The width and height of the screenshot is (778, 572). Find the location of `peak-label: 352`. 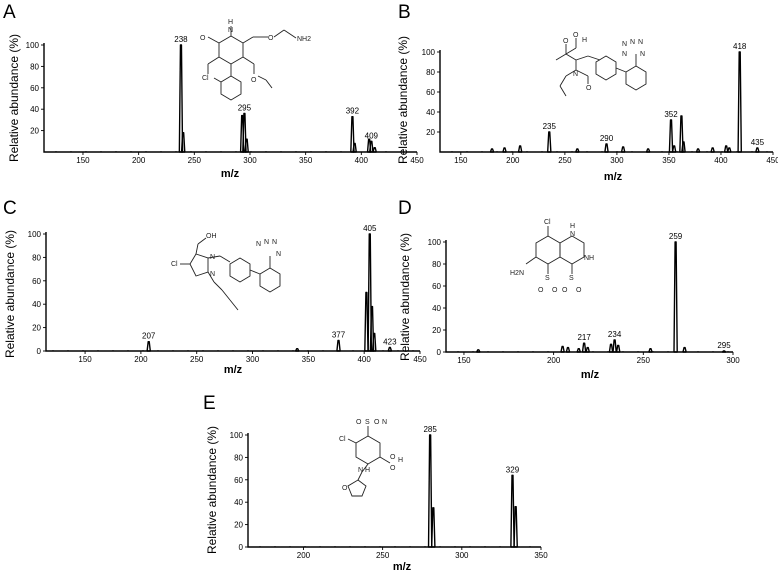

peak-label: 352 is located at coordinates (671, 114).